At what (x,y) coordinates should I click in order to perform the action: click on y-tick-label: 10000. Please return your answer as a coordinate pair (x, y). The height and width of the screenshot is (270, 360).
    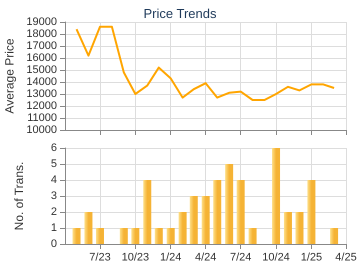
    Looking at the image, I should click on (41, 130).